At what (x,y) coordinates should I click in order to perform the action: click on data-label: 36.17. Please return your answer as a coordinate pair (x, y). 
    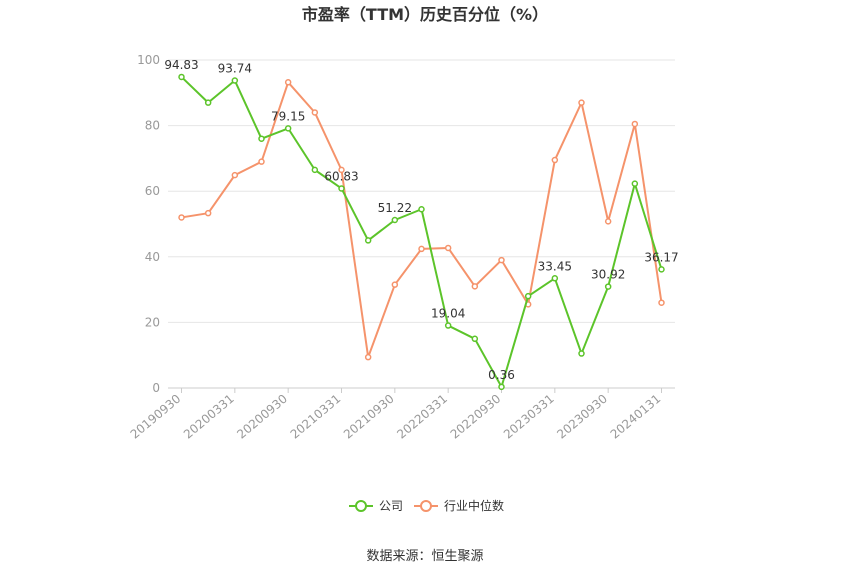
    Looking at the image, I should click on (661, 257).